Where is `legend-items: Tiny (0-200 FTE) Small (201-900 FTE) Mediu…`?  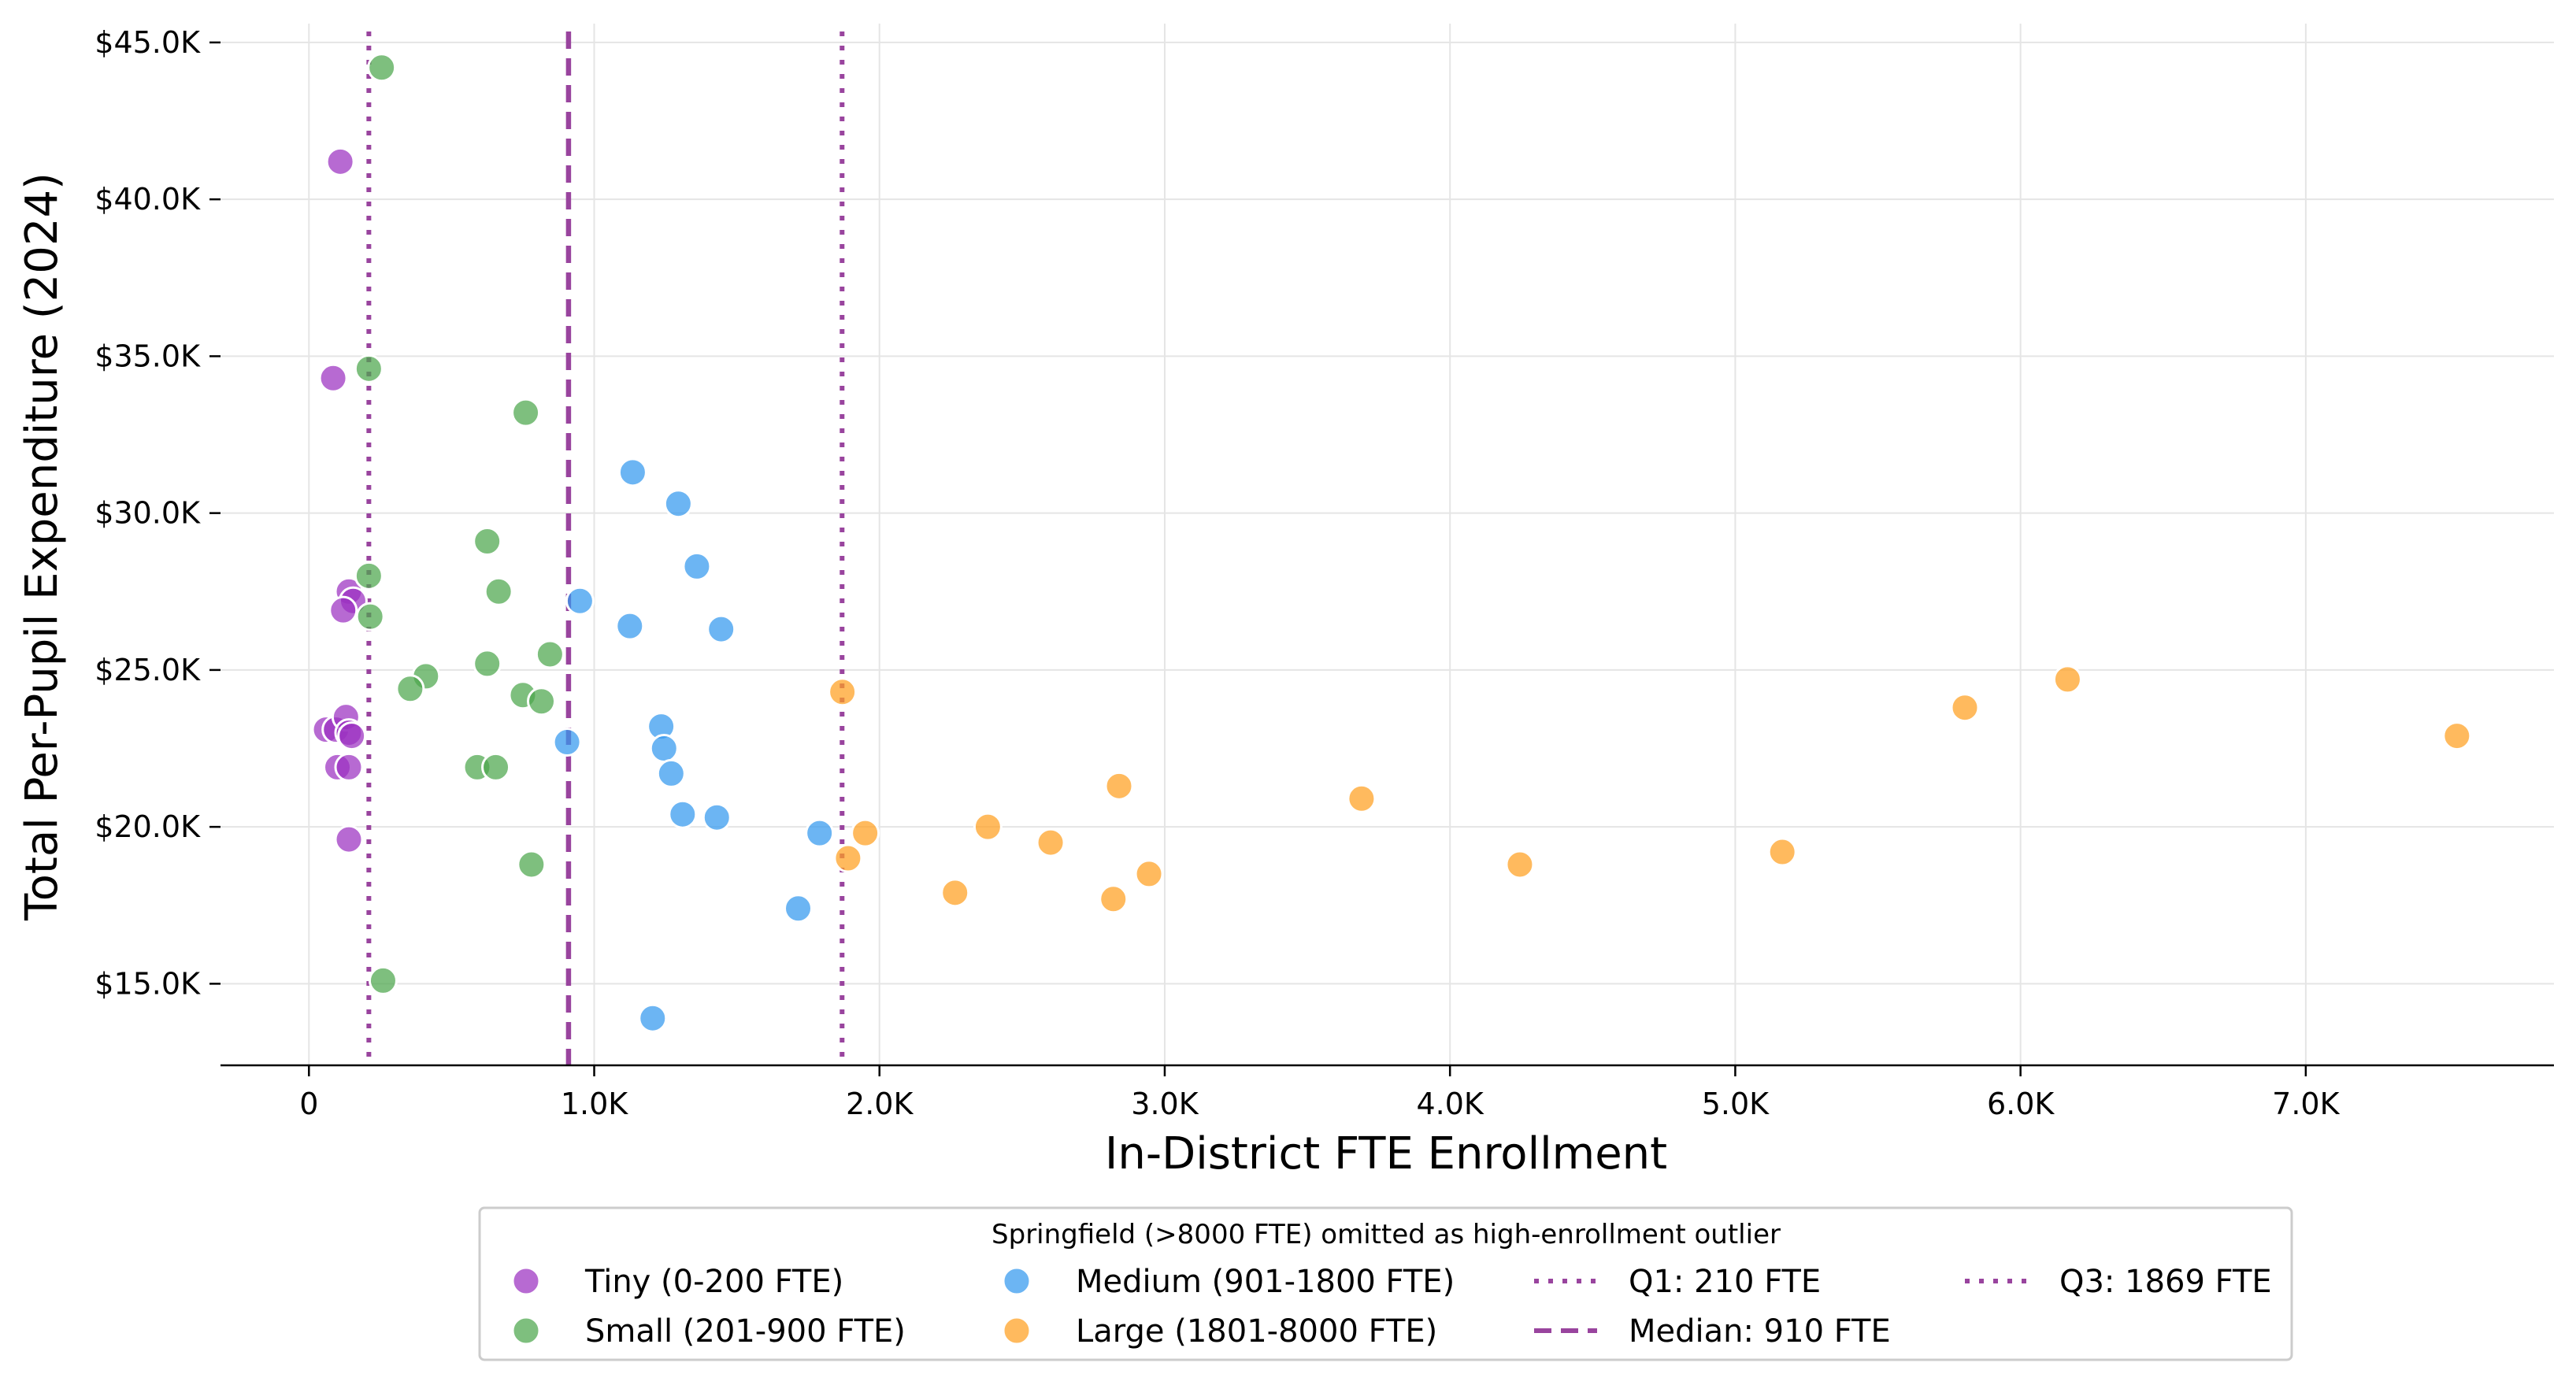 legend-items: Tiny (0-200 FTE) Small (201-900 FTE) Mediu… is located at coordinates (1391, 1307).